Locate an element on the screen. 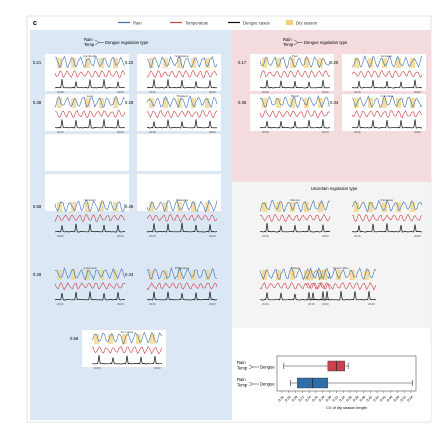 Image resolution: width=448 pixels, height=427 pixels. country-cell: 0.28 Indonesia 2016 2020 is located at coordinates (79, 286).